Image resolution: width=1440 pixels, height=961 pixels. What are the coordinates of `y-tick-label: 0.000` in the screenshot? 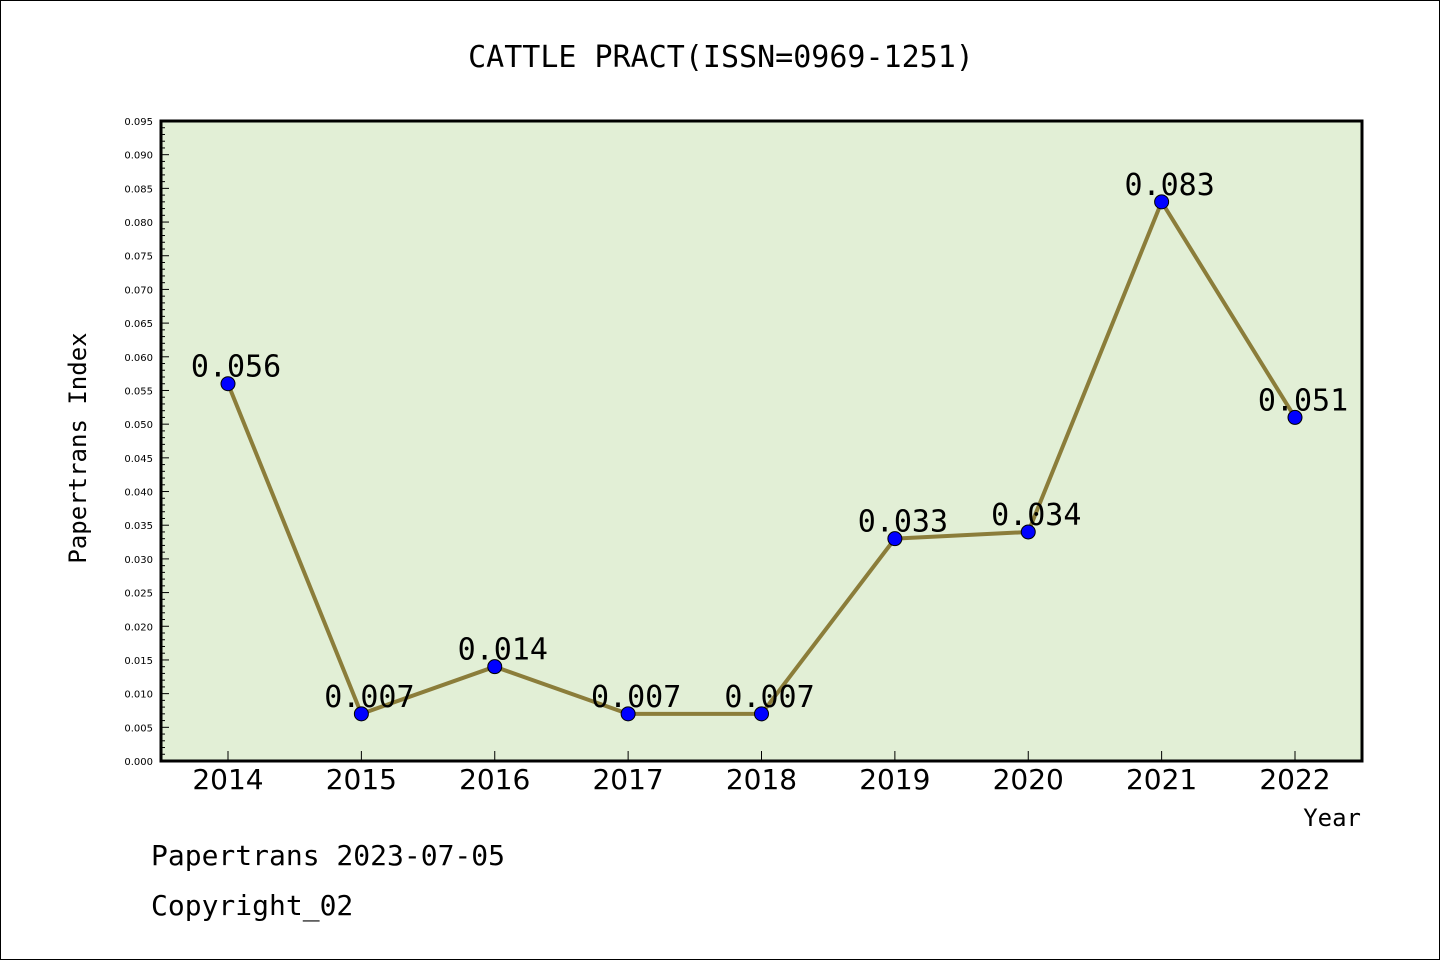 It's located at (138, 762).